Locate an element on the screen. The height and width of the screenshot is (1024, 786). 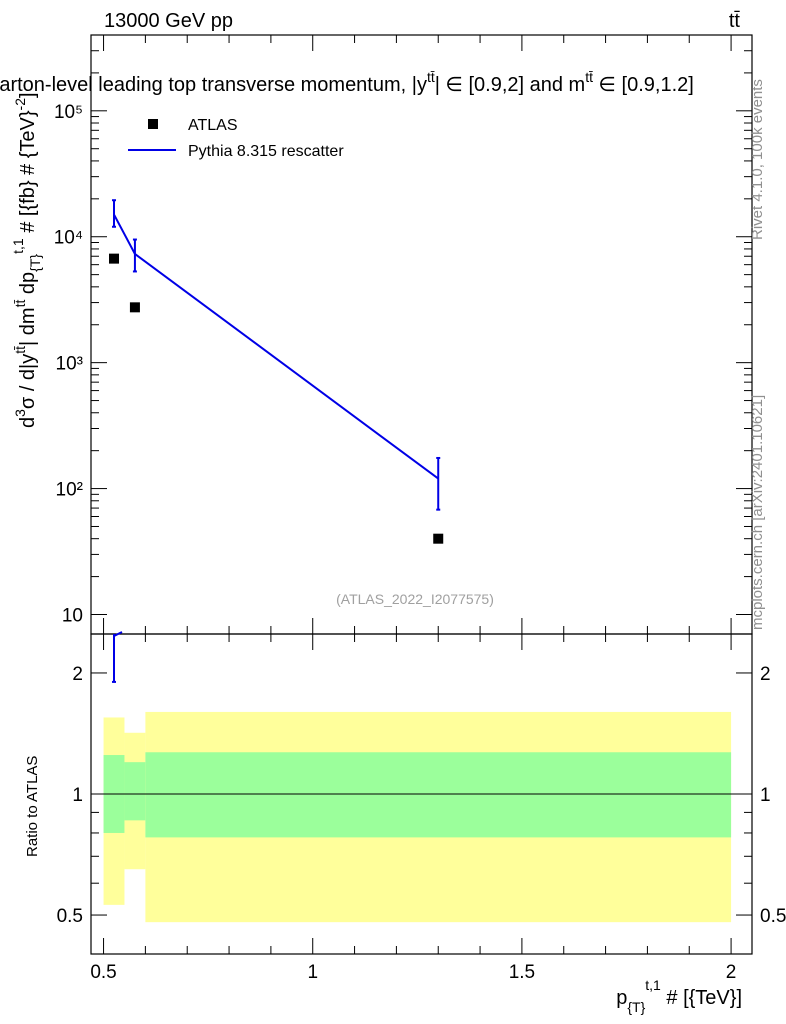
ratio-tick-label-left: 2 is located at coordinates (77, 674).